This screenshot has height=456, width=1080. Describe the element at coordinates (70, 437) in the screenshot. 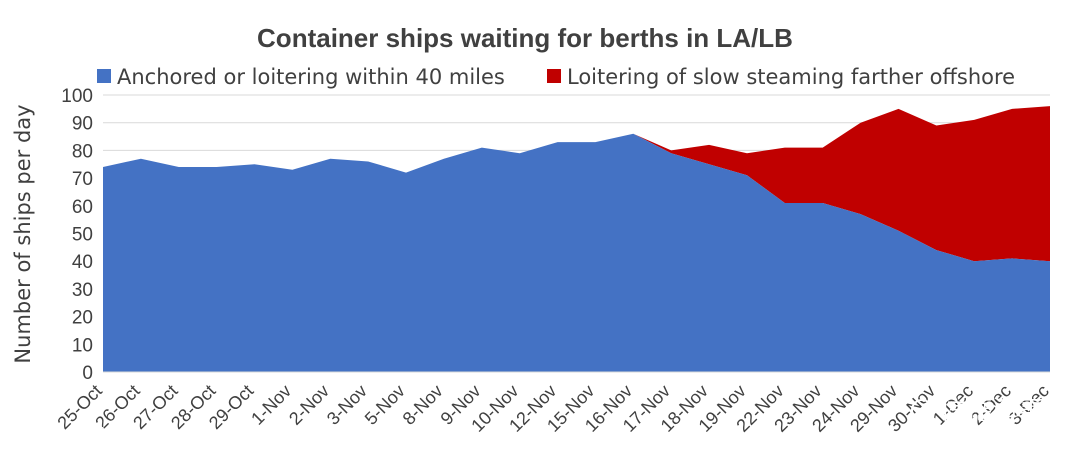

I see `watermark-left-text: 大数跨境` at that location.